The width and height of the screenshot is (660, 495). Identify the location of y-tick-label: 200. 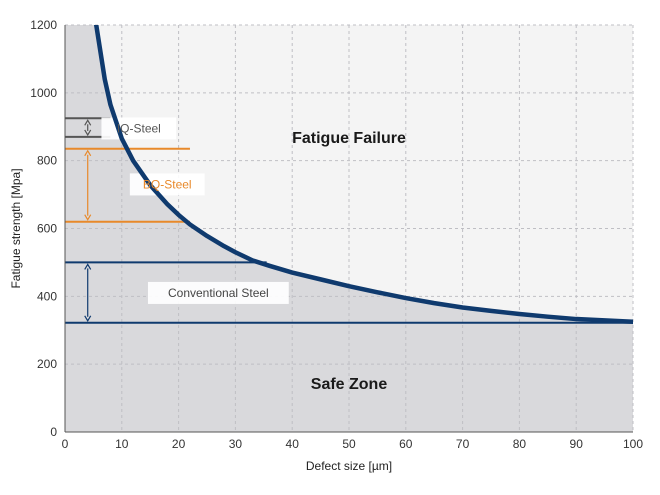
(47, 364).